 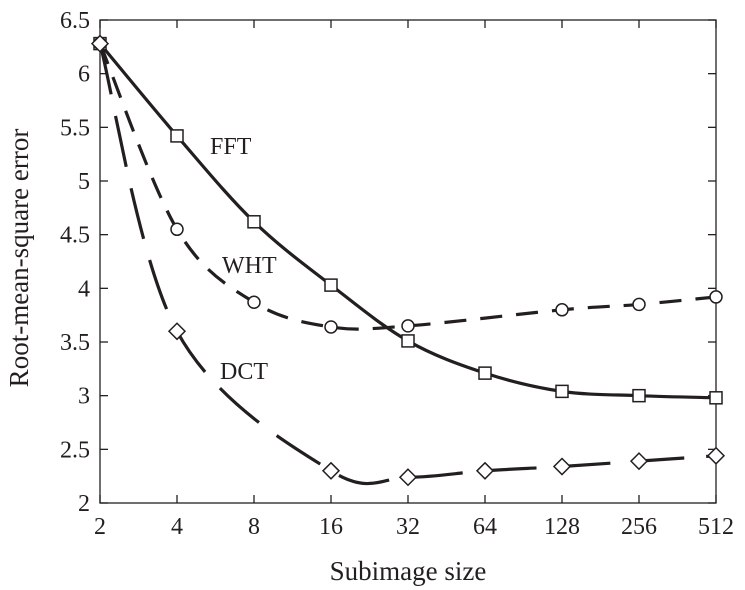 What do you see at coordinates (84, 289) in the screenshot?
I see `y-tick-label: 4` at bounding box center [84, 289].